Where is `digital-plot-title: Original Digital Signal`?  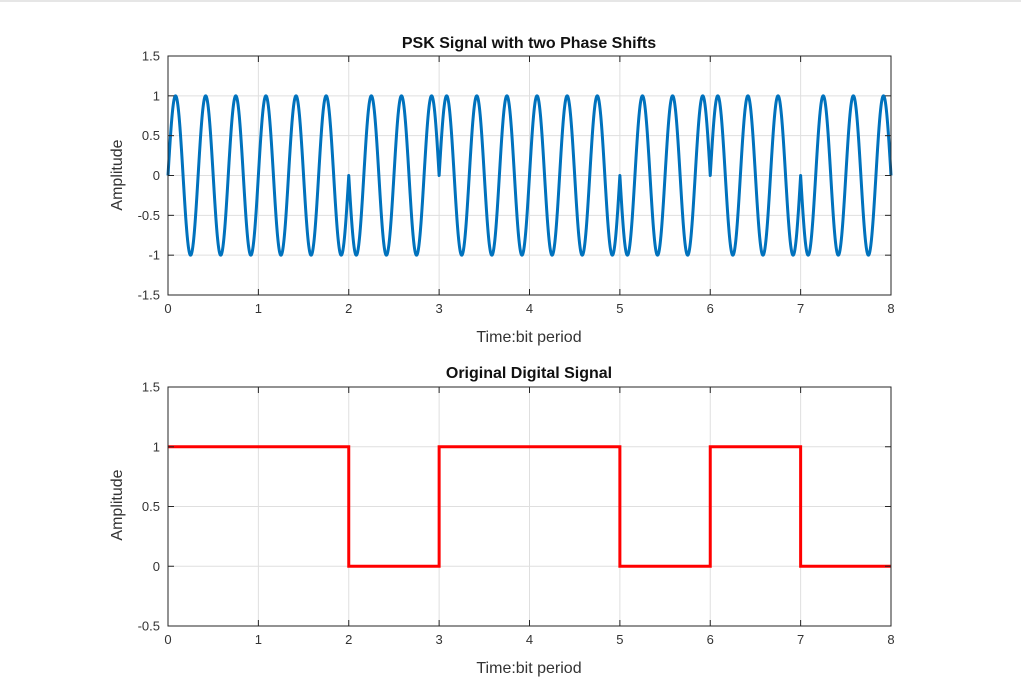
digital-plot-title: Original Digital Signal is located at coordinates (529, 373).